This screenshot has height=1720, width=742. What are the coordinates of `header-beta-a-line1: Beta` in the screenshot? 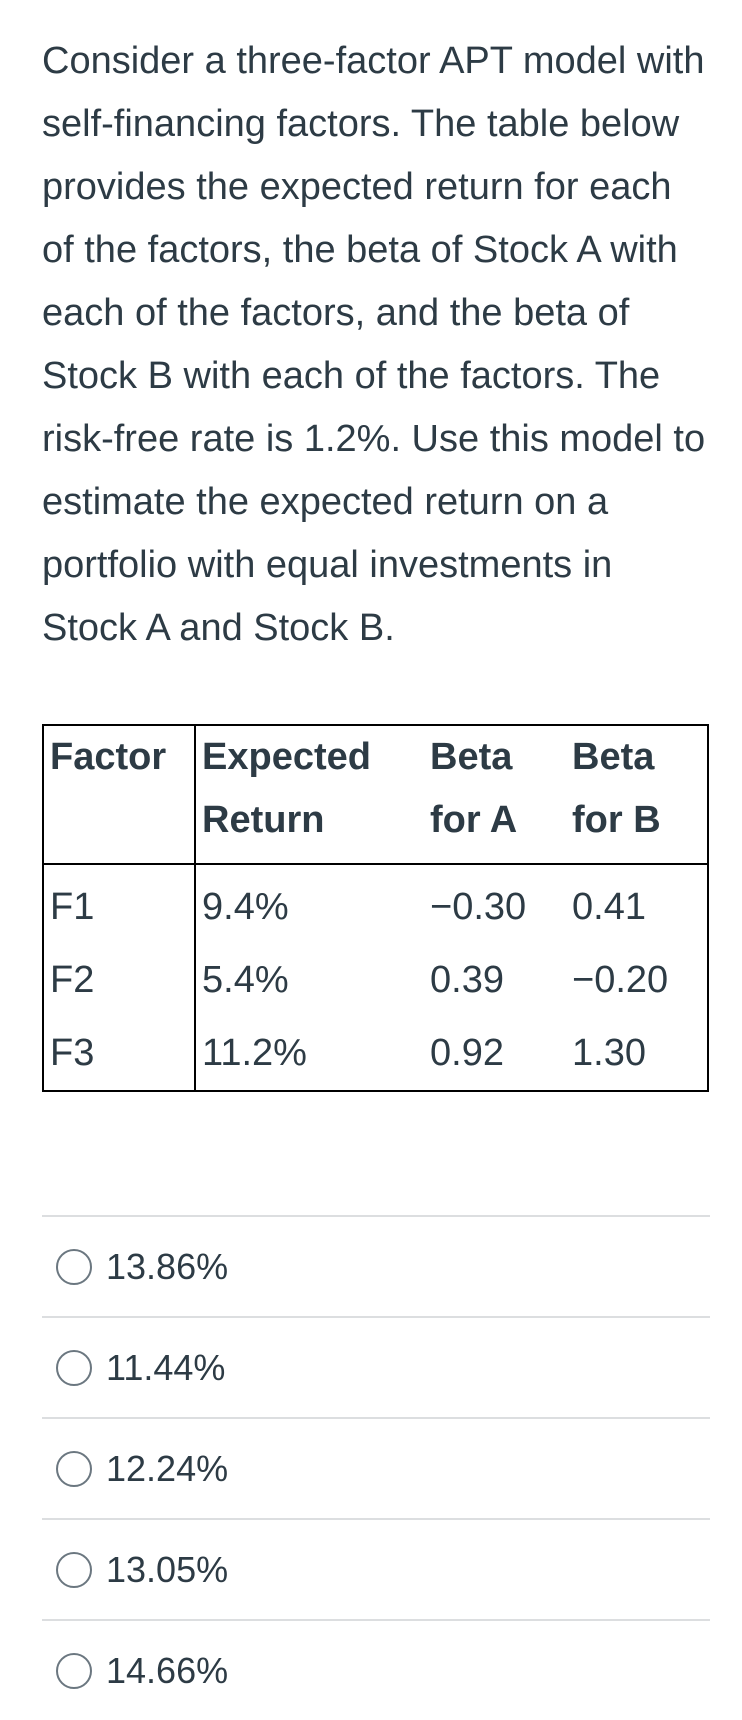 It's located at (471, 757).